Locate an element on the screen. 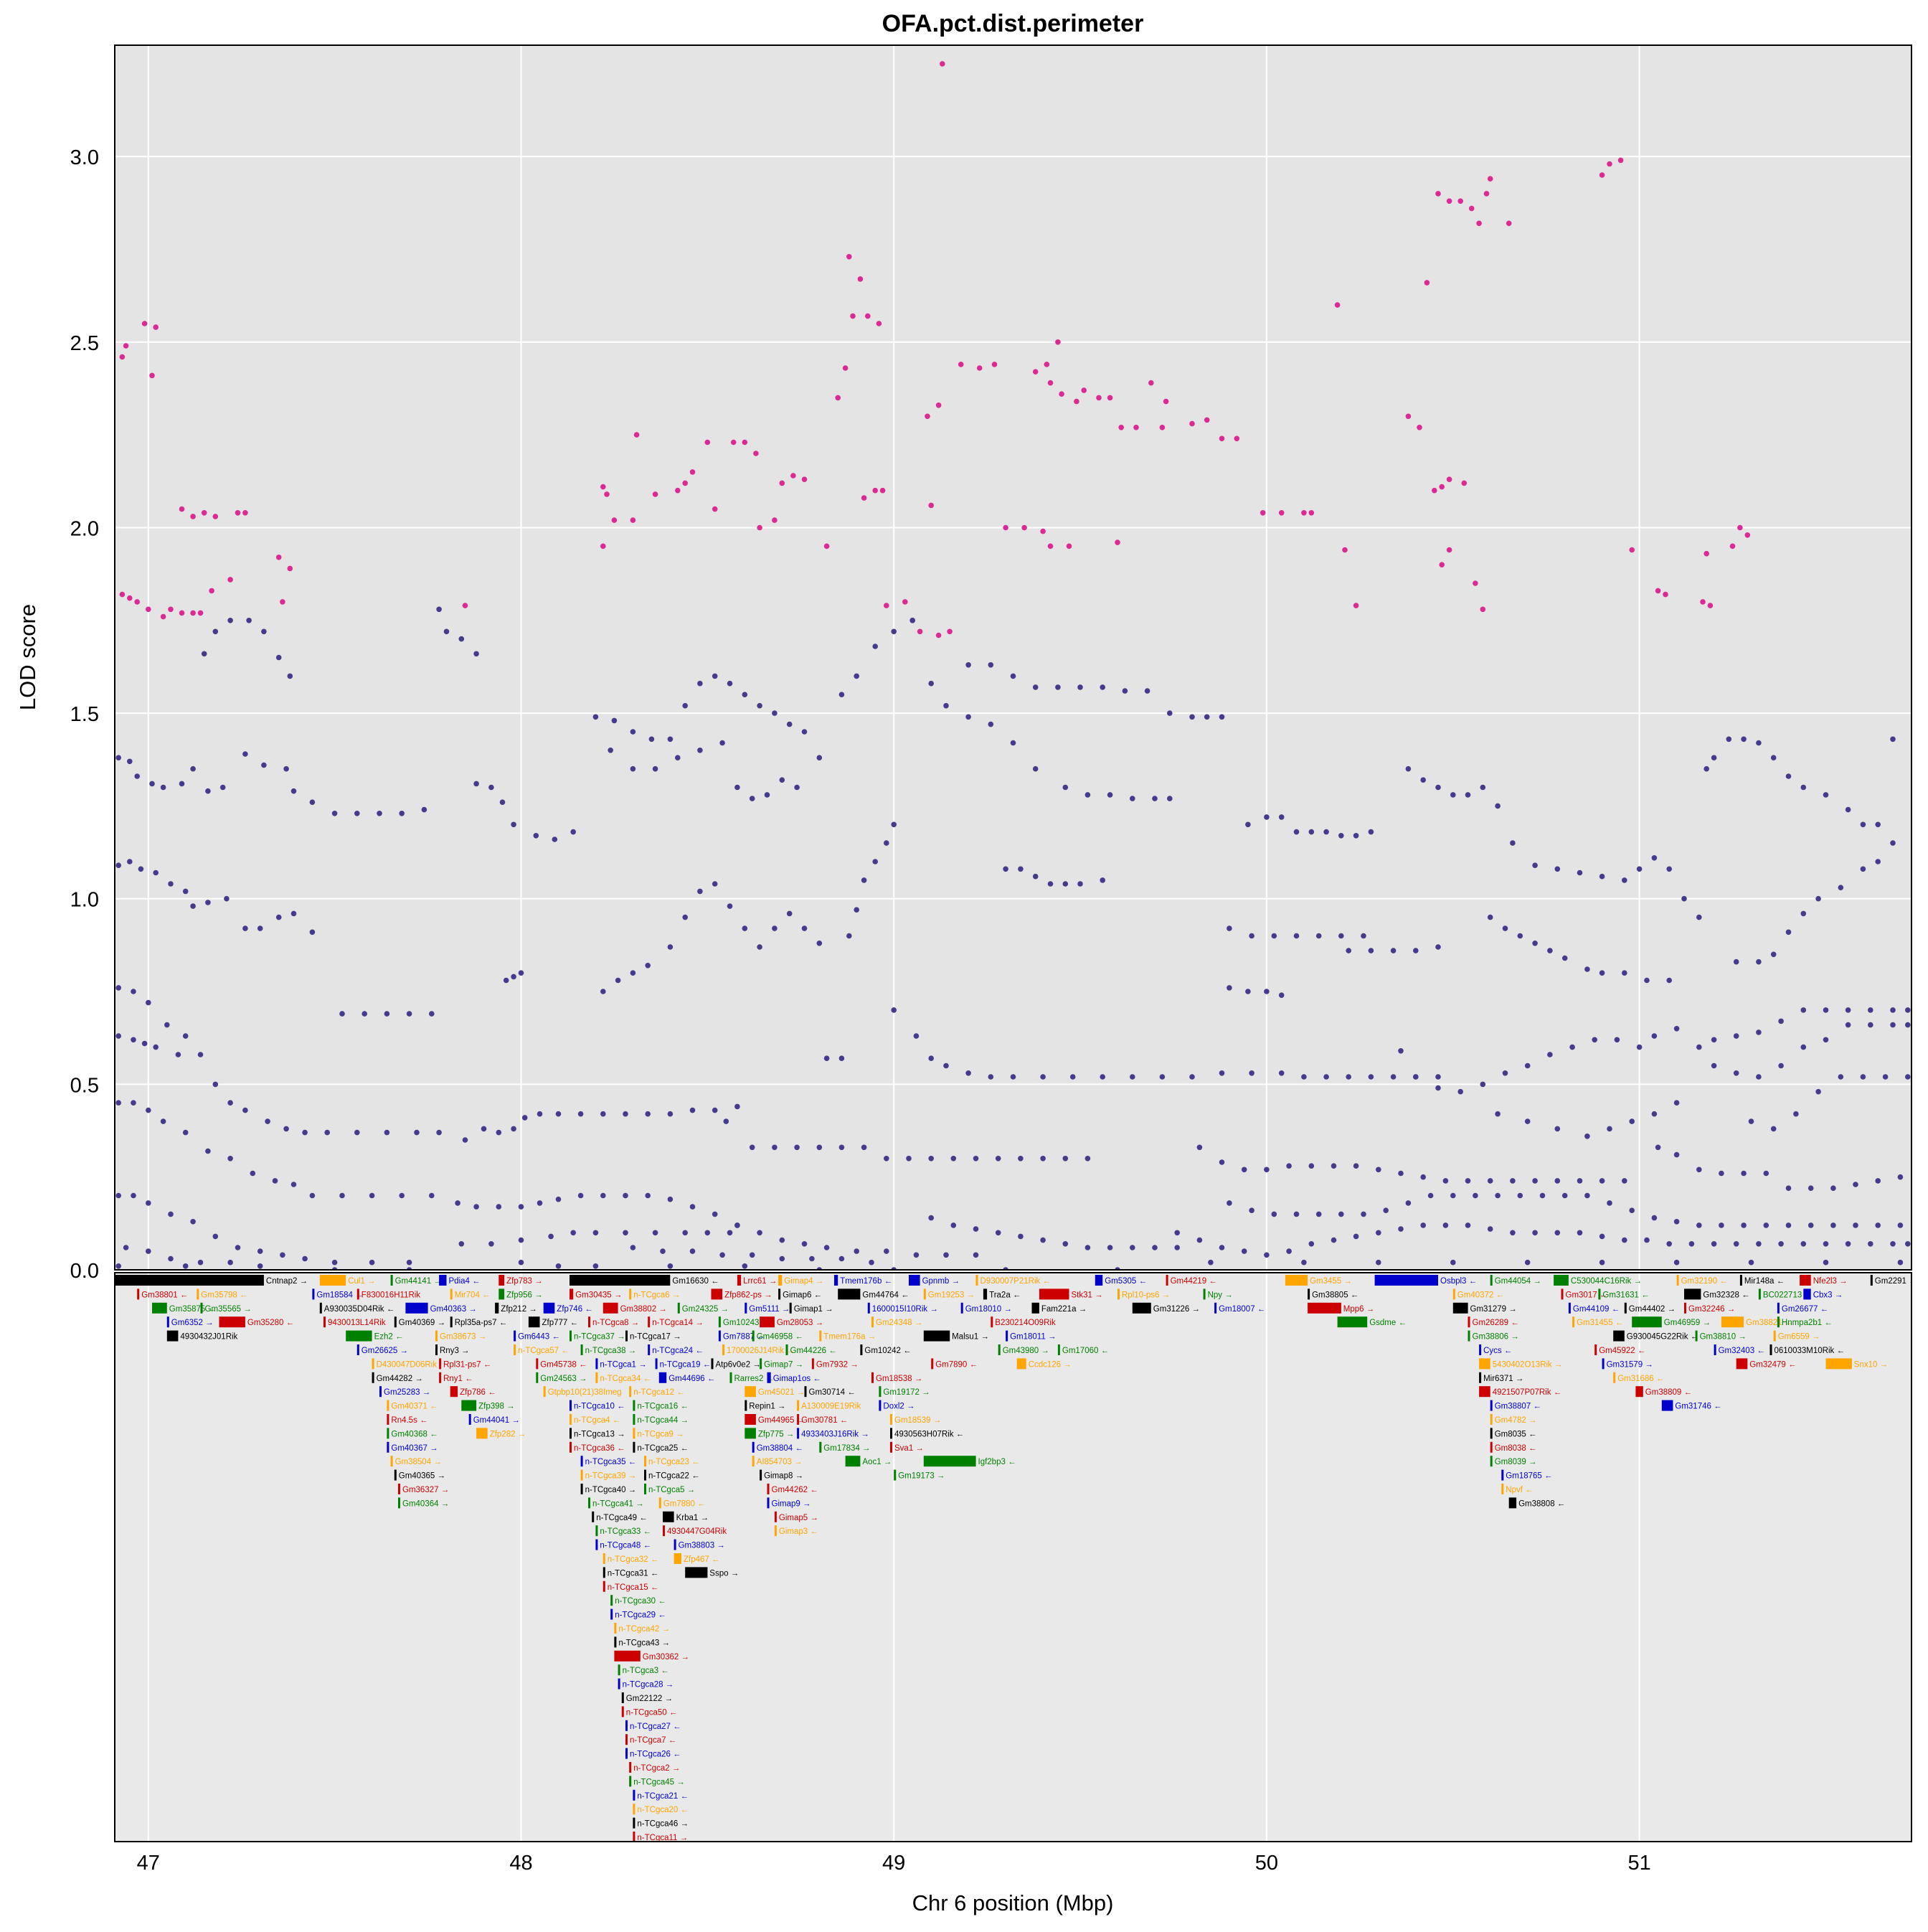 Image resolution: width=1928 pixels, height=1932 pixels. x-tick-label: 47 is located at coordinates (148, 1864).